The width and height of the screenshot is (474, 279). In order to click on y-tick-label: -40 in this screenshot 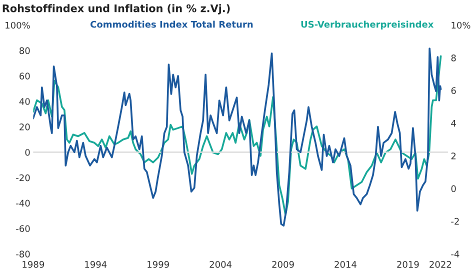, I will do `click(23, 203)`.